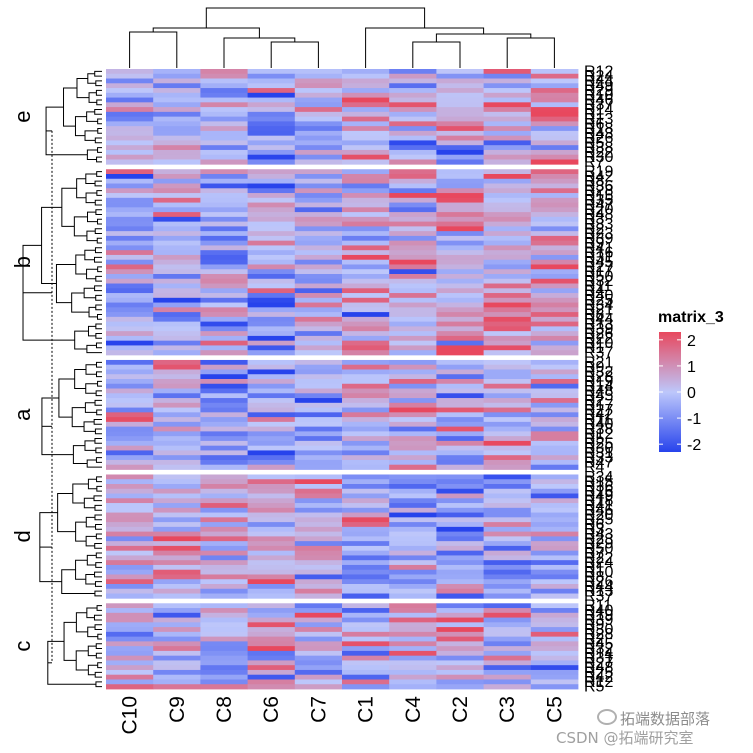 The width and height of the screenshot is (753, 753). Describe the element at coordinates (598, 534) in the screenshot. I see `row-label: R43` at that location.